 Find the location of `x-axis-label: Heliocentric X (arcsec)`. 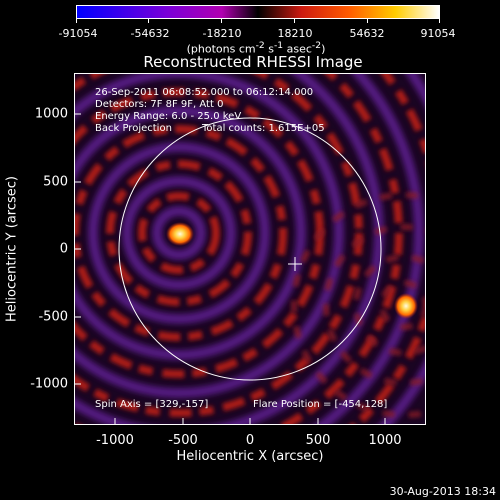

x-axis-label: Heliocentric X (arcsec) is located at coordinates (250, 456).